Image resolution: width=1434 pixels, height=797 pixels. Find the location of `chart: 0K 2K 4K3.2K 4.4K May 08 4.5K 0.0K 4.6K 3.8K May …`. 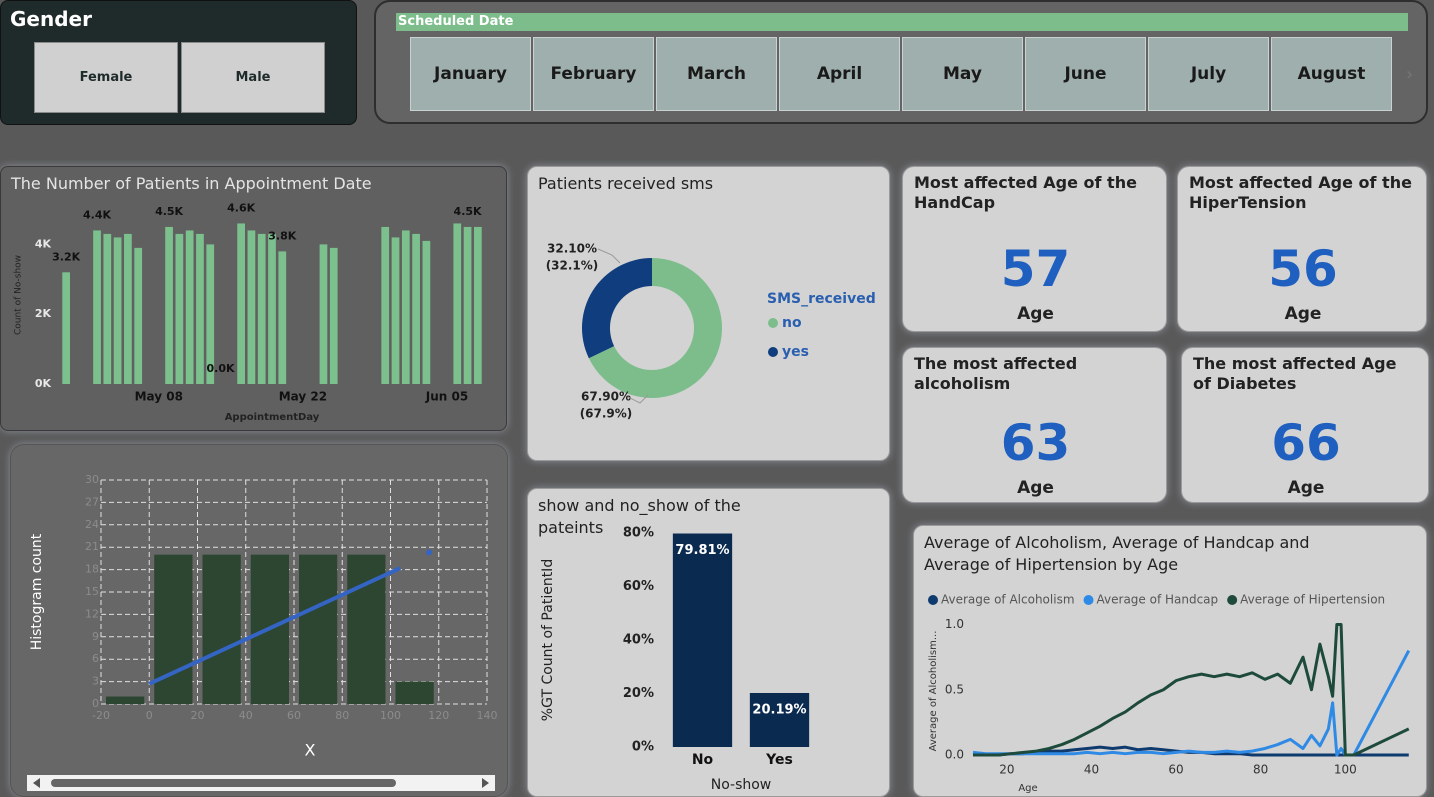

chart: 0K 2K 4K3.2K 4.4K May 08 4.5K 0.0K 4.6K 3.8K May … is located at coordinates (248, 312).